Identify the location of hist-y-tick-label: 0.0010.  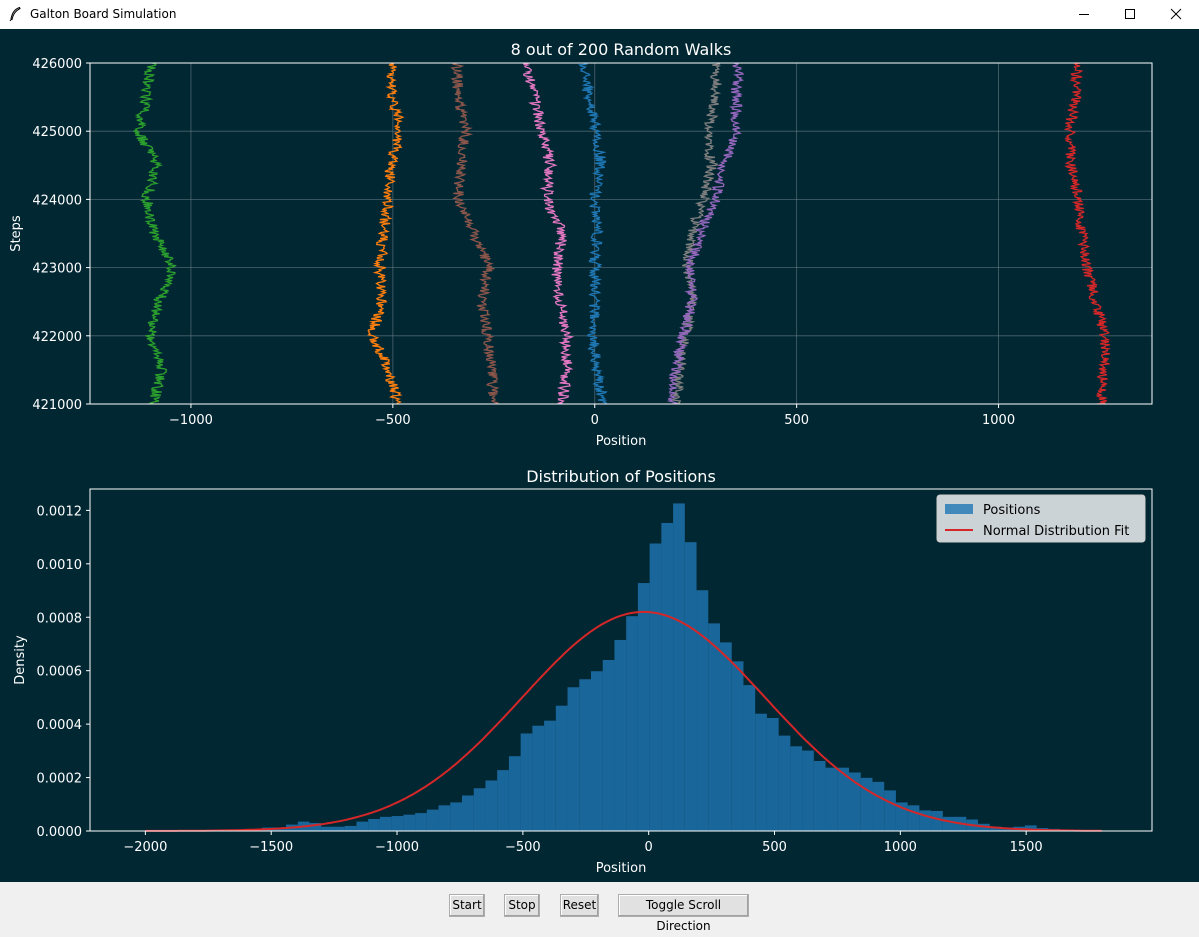
(60, 565).